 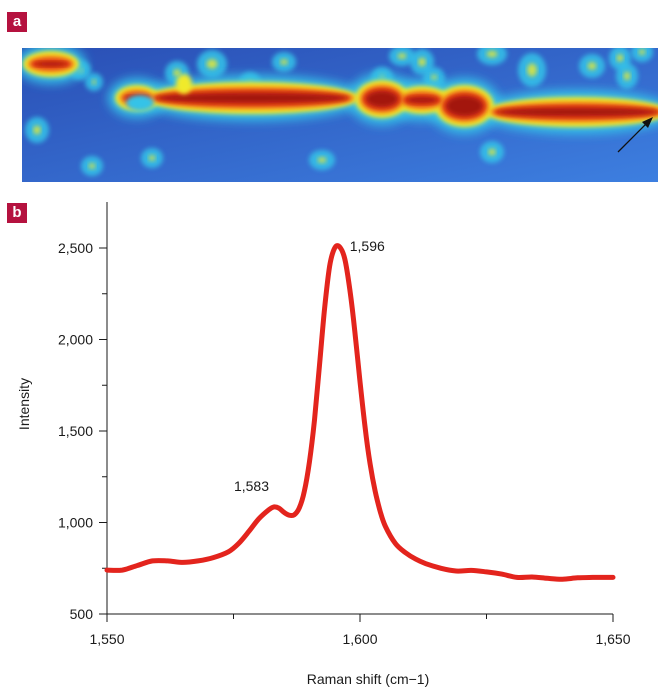 I want to click on y-tick-label: 1,500, so click(x=75, y=431).